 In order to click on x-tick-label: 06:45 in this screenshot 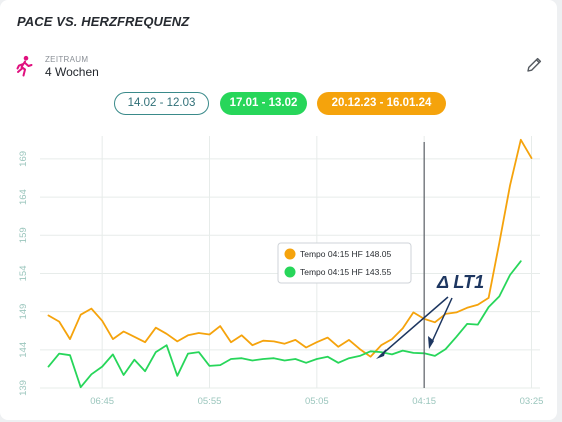, I will do `click(102, 401)`.